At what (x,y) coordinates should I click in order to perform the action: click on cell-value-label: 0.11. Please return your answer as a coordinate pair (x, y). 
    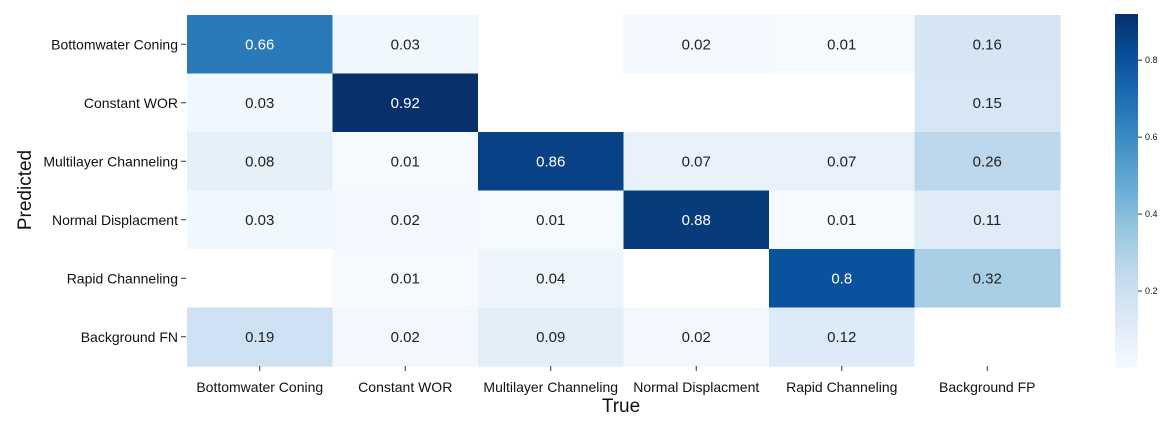
    Looking at the image, I should click on (987, 220).